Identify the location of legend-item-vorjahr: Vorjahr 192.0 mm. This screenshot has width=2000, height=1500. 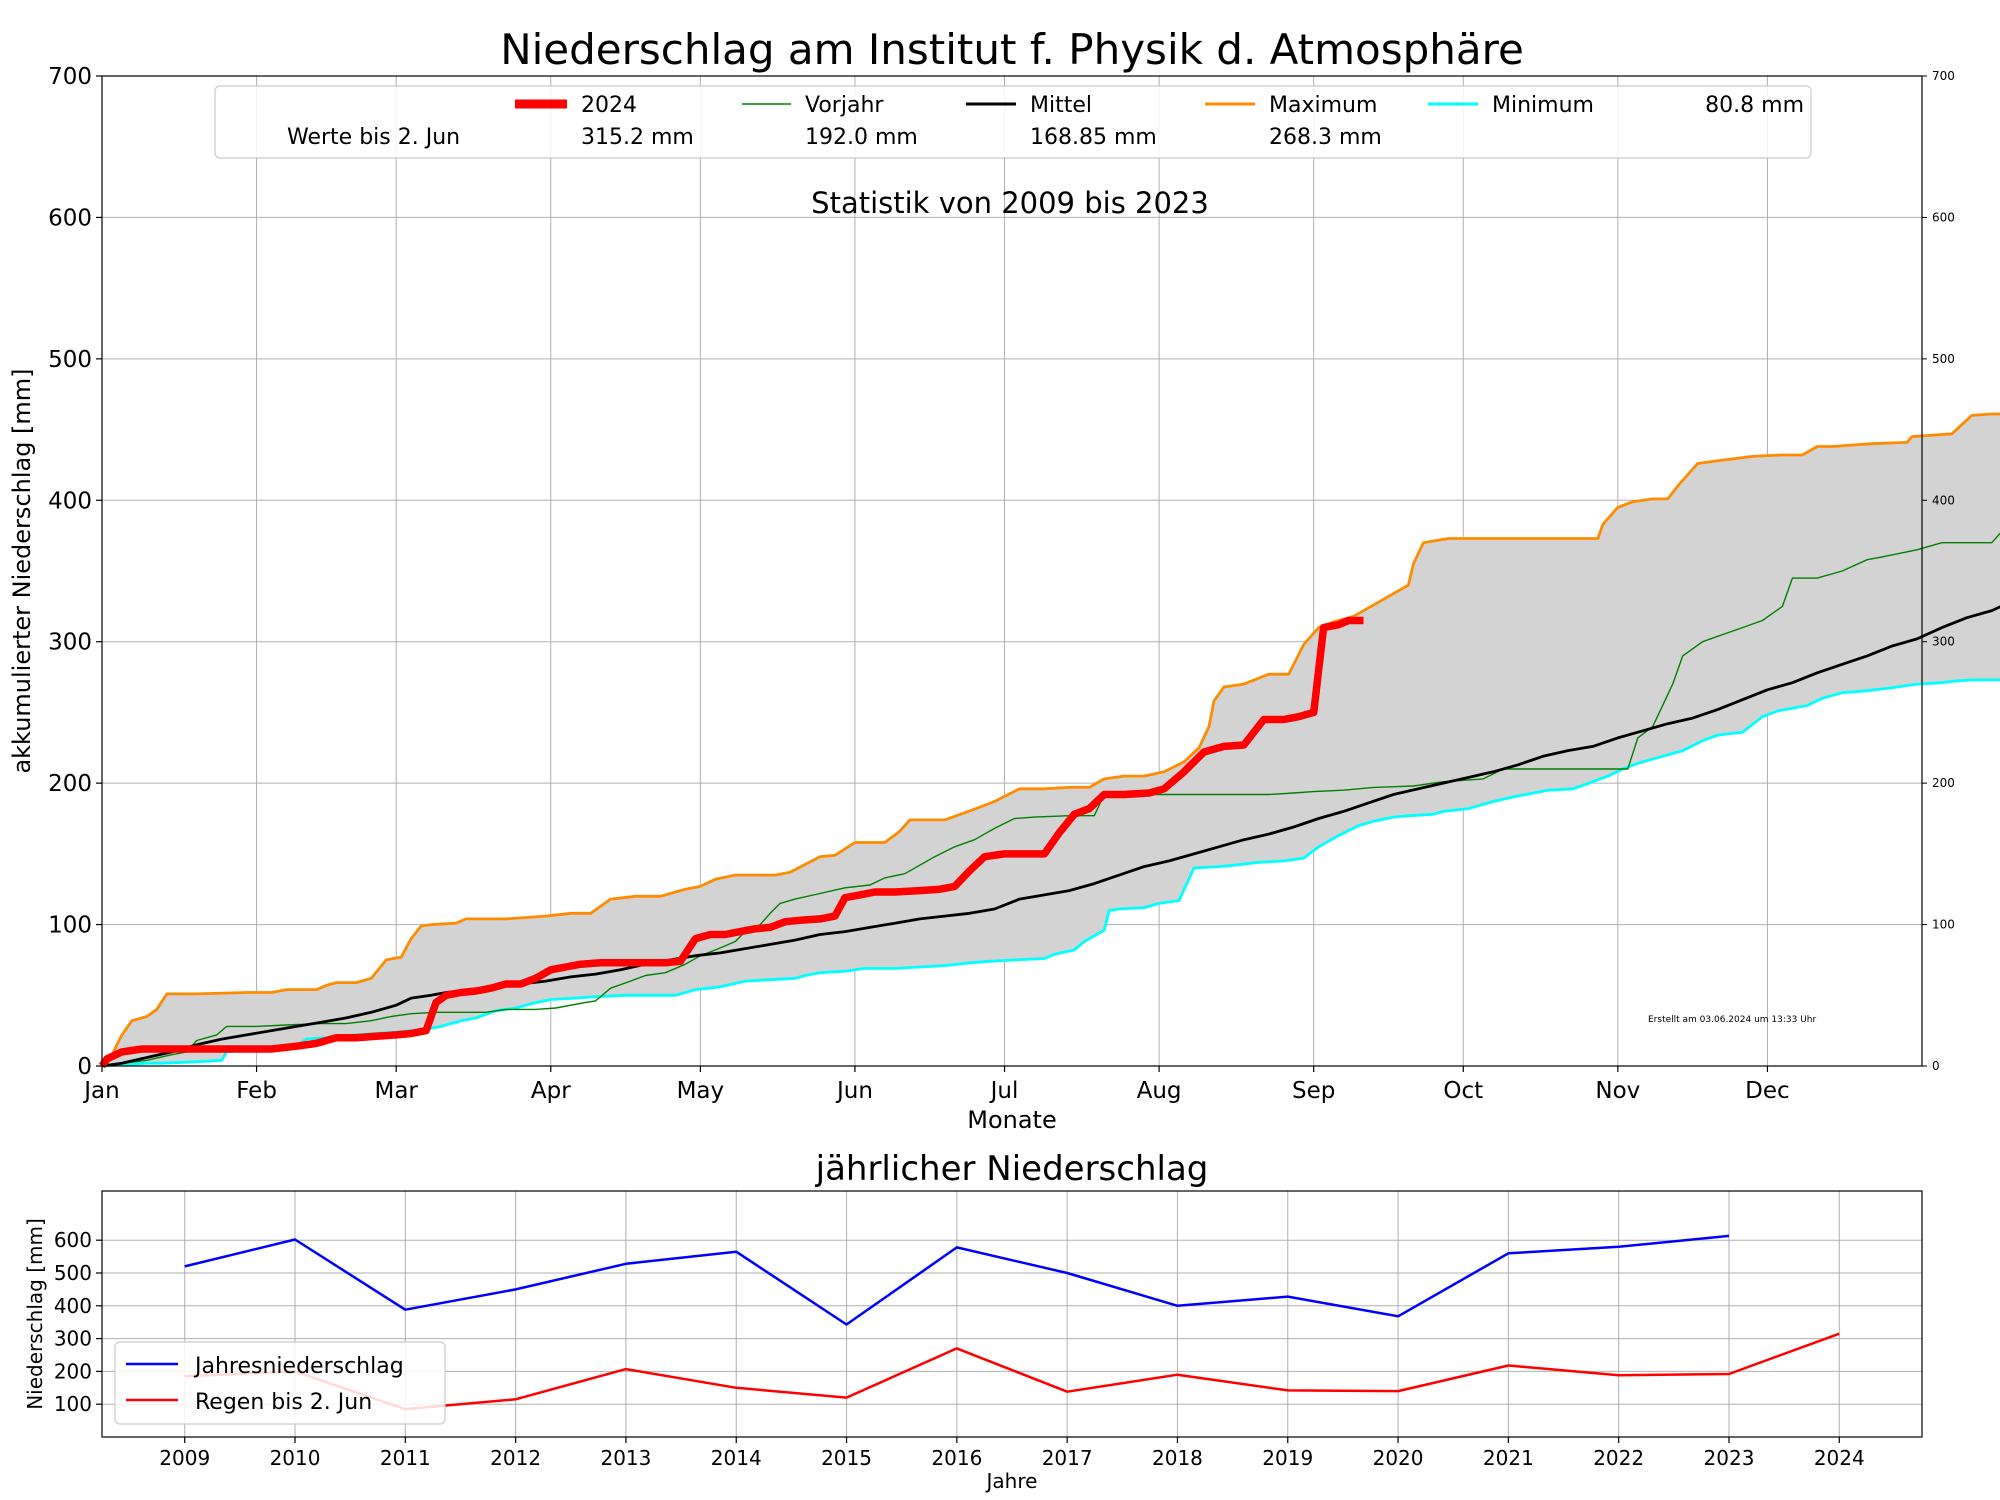
(830, 121).